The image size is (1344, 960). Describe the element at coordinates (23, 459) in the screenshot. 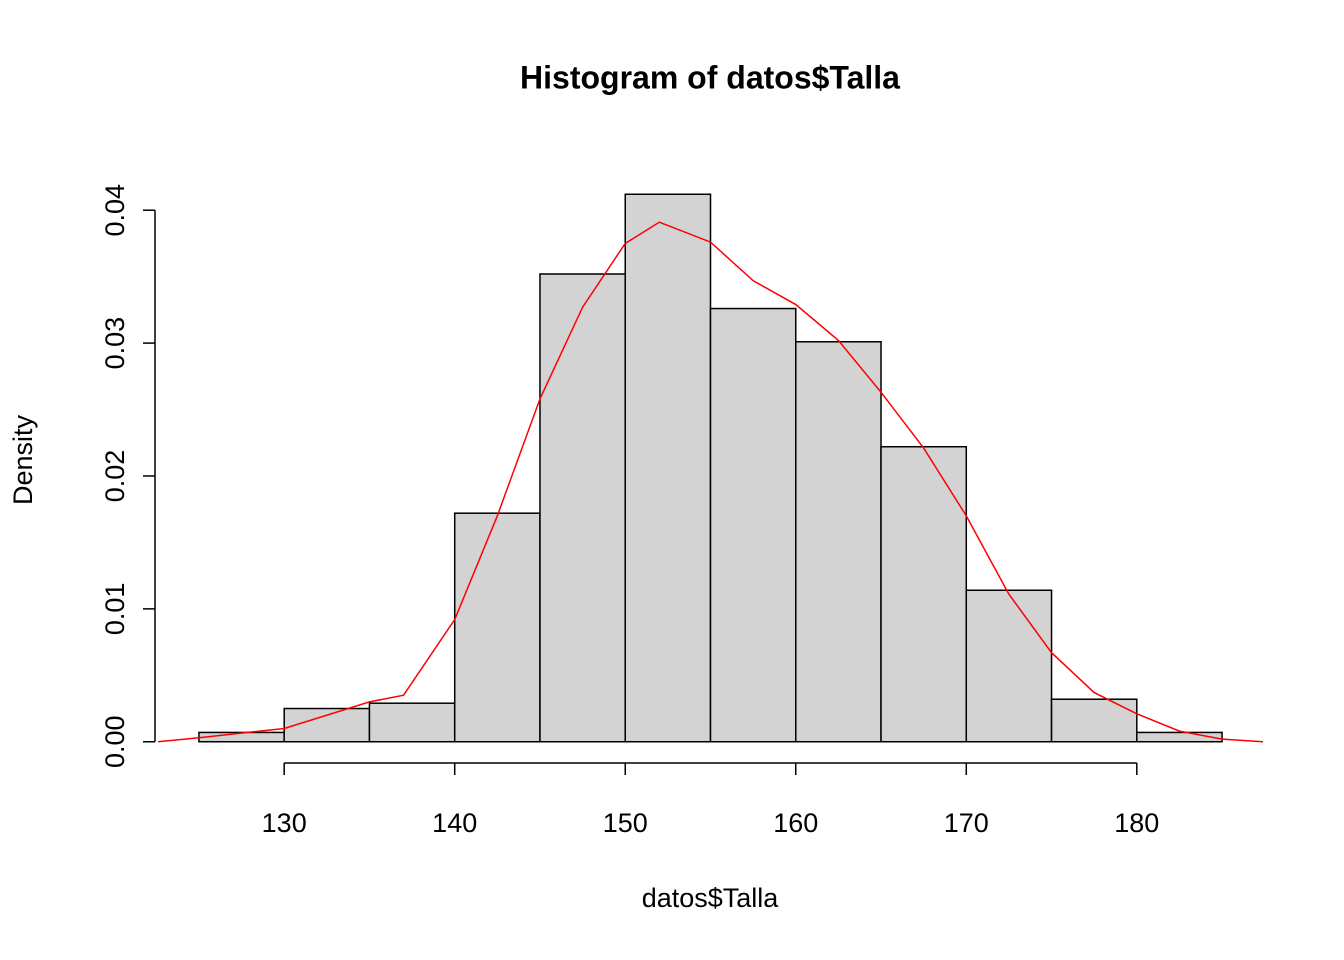

I see `y-axis-label: Density` at that location.